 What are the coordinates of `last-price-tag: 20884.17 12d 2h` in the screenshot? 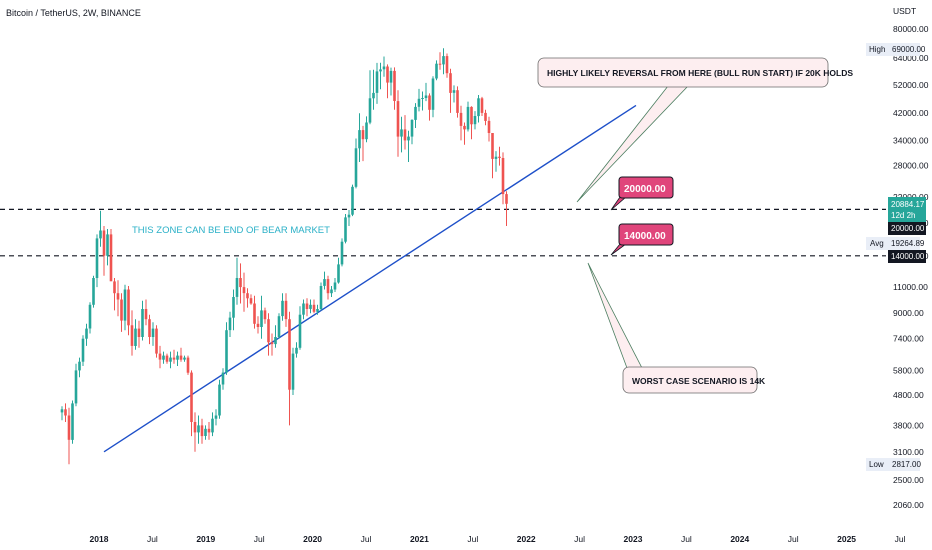 It's located at (907, 209).